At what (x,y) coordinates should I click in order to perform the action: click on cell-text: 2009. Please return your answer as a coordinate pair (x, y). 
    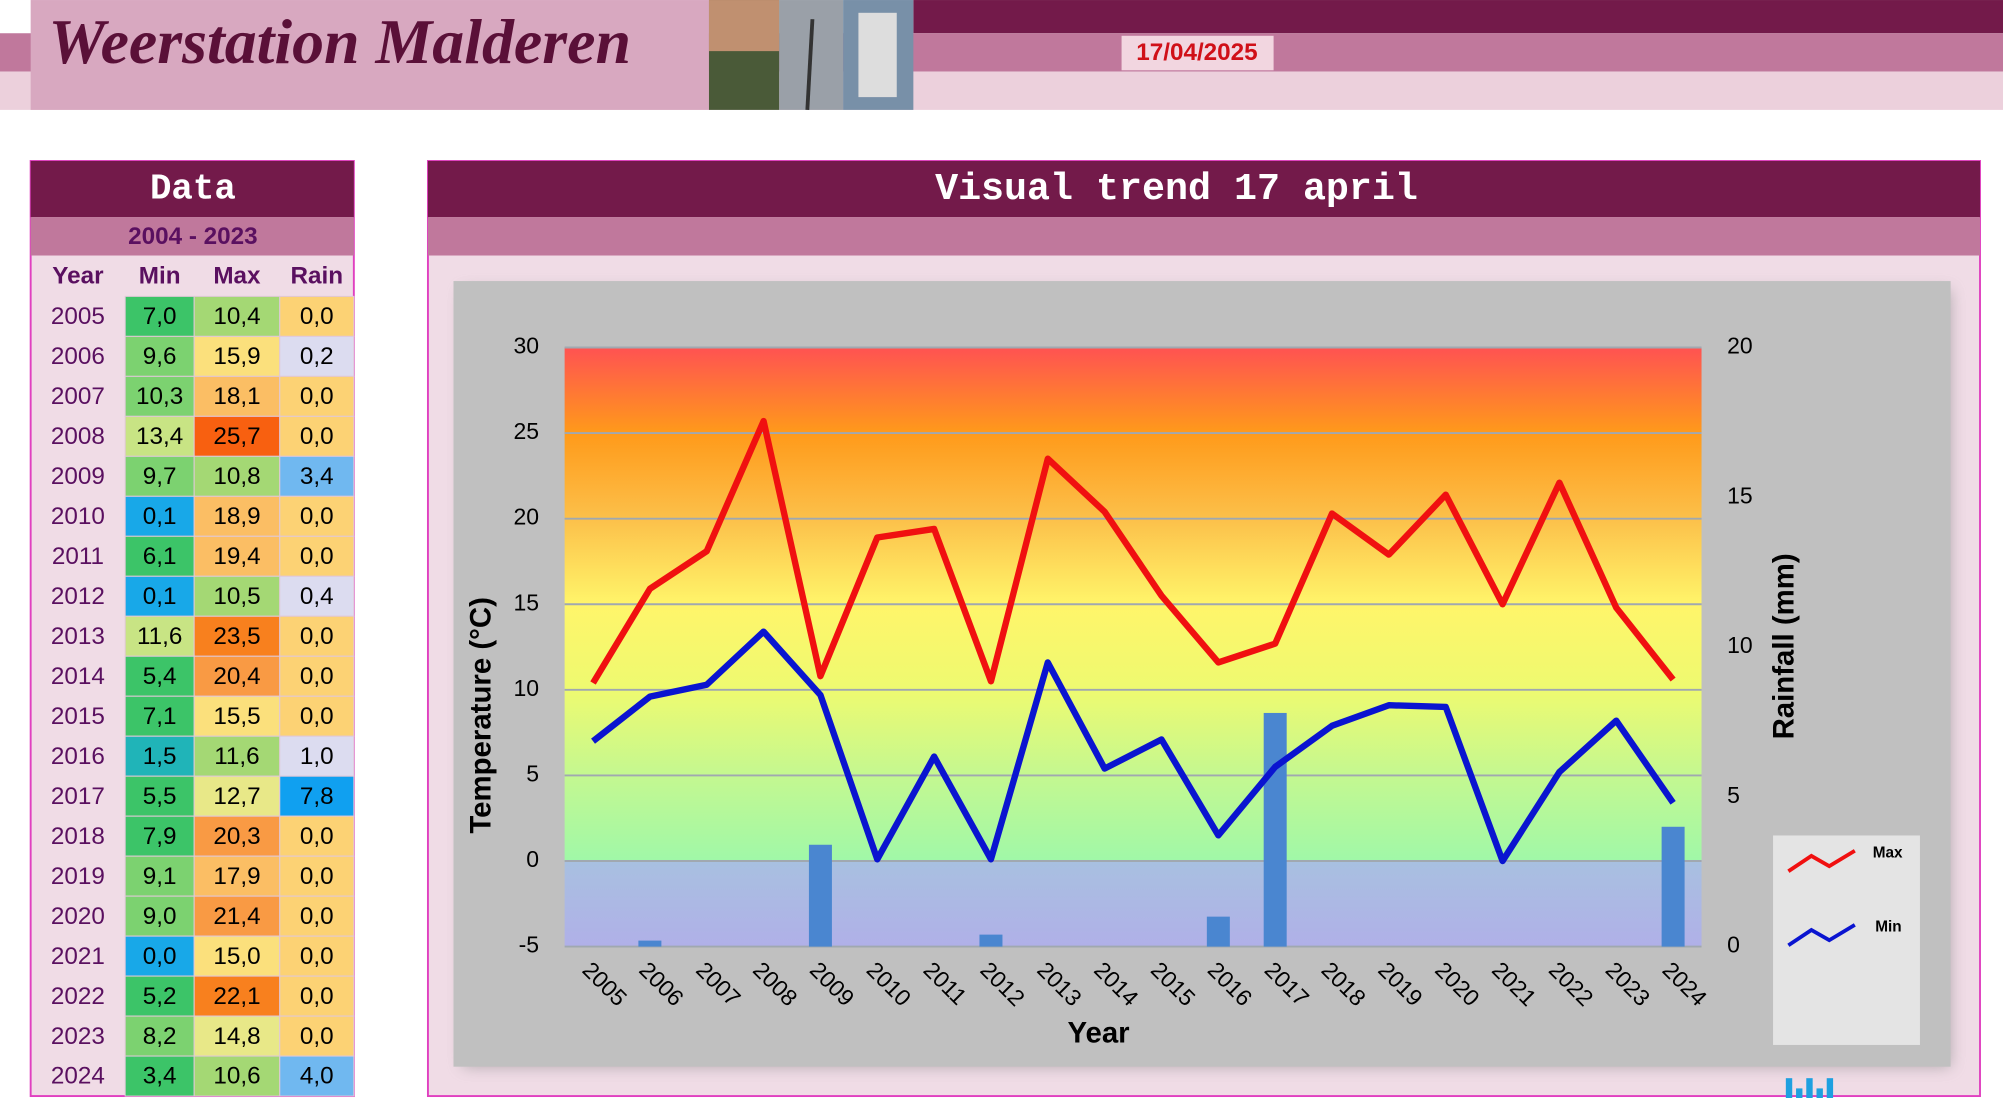
    Looking at the image, I should click on (78, 476).